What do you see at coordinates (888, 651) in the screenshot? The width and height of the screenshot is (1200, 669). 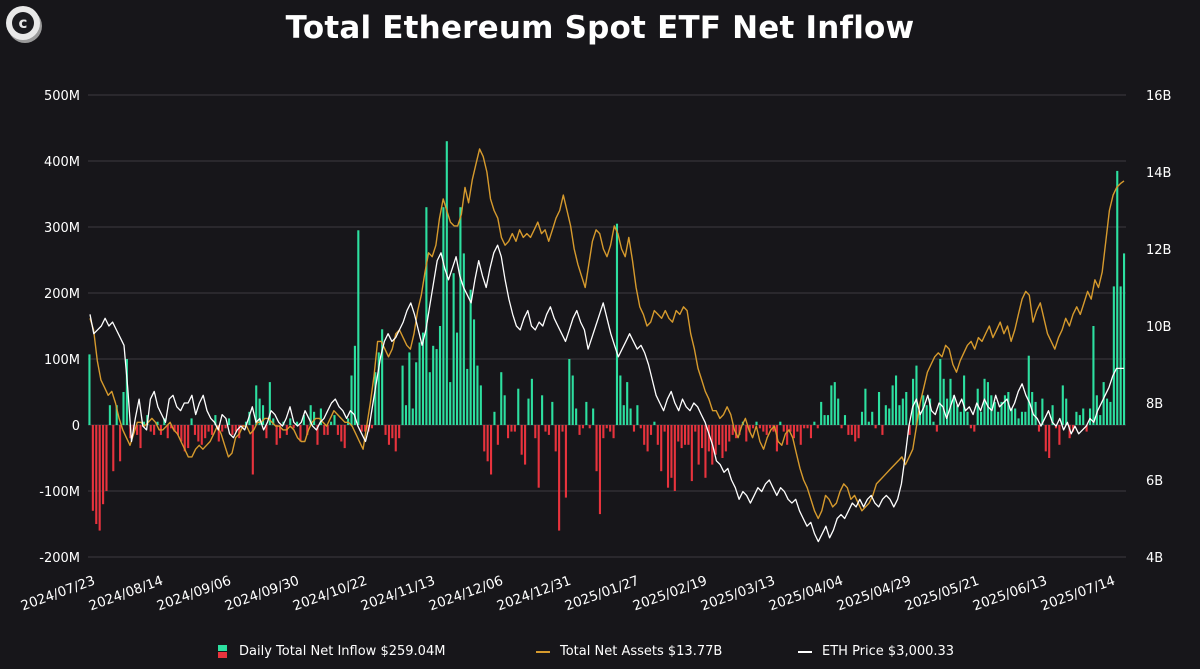 I see `legend-label-price: ETH Price $3,000.33` at bounding box center [888, 651].